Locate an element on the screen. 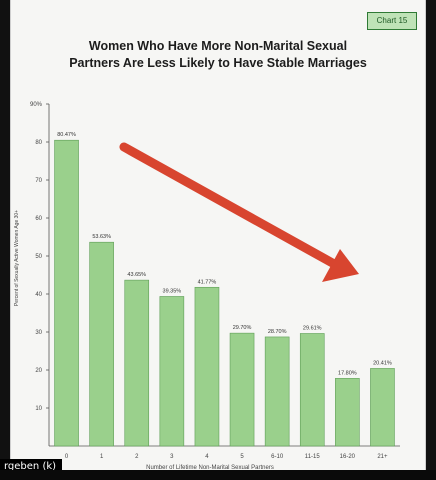  y-tick-label: 20 is located at coordinates (38, 371).